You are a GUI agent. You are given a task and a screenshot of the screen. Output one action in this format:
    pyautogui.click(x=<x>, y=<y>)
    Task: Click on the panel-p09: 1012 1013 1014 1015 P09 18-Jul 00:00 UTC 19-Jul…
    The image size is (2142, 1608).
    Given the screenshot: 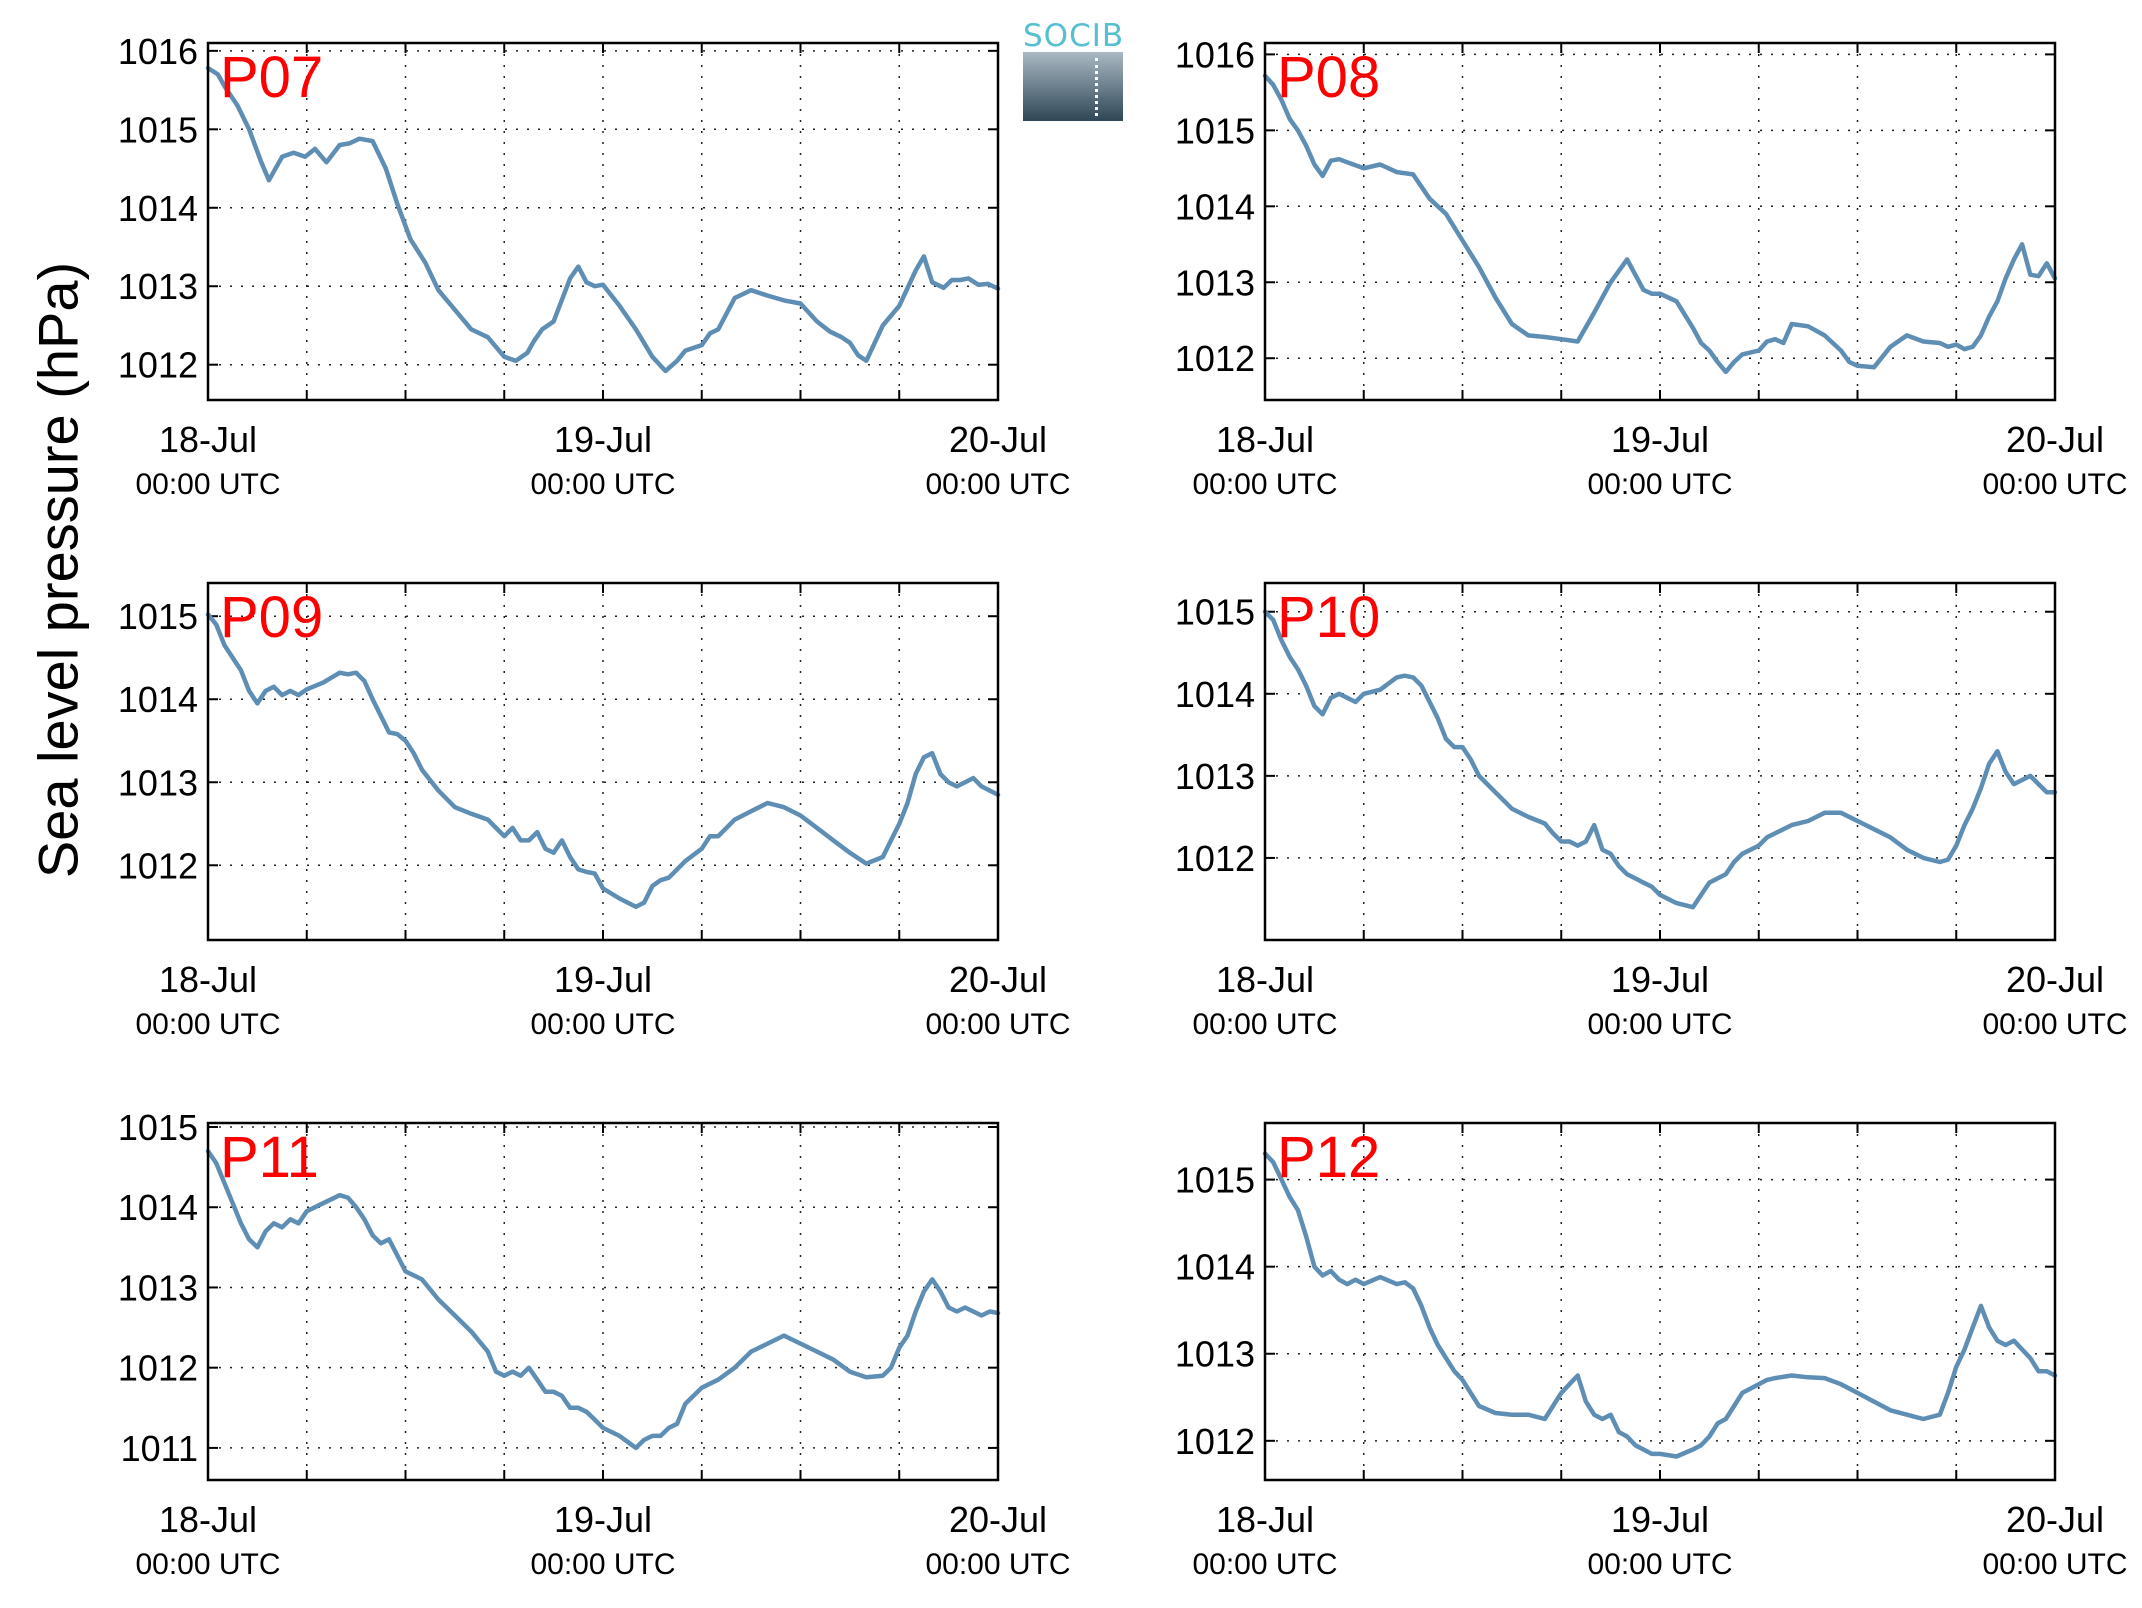 What is the action you would take?
    pyautogui.click(x=594, y=811)
    